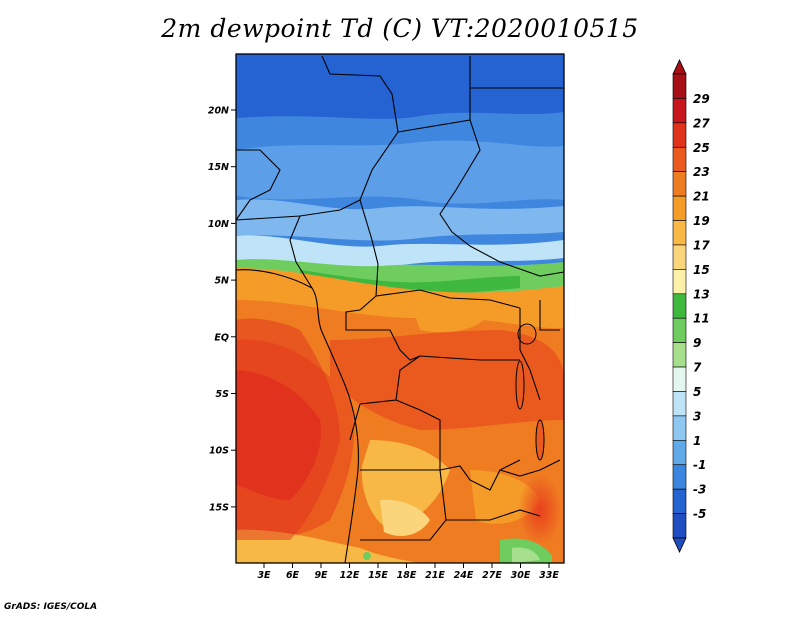 The width and height of the screenshot is (800, 618). What do you see at coordinates (701, 99) in the screenshot?
I see `legend-level-label: 29` at bounding box center [701, 99].